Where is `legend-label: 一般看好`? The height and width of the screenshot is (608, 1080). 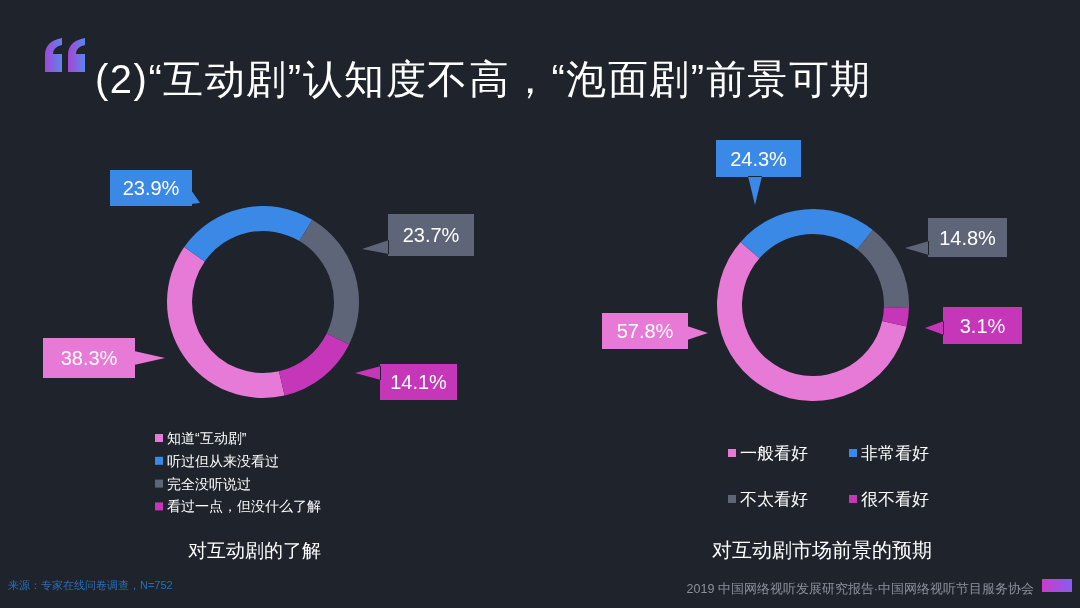 legend-label: 一般看好 is located at coordinates (774, 454).